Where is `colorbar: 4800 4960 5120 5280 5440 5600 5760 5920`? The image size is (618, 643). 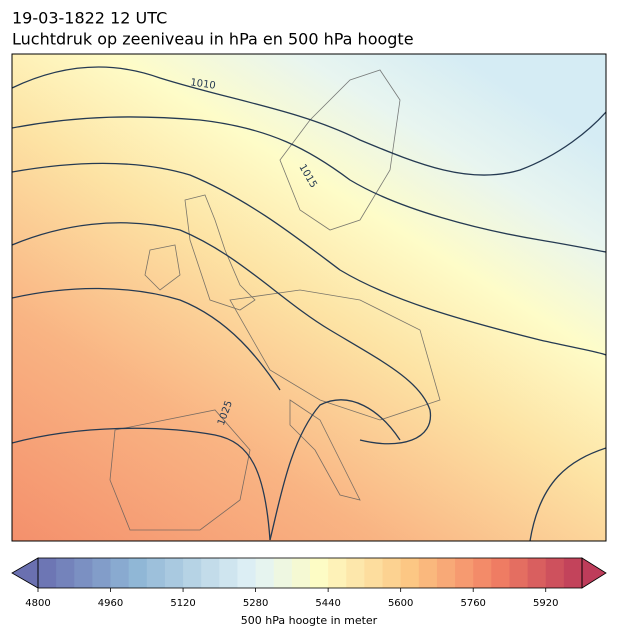 colorbar: 4800 4960 5120 5280 5440 5600 5760 5920 is located at coordinates (309, 583).